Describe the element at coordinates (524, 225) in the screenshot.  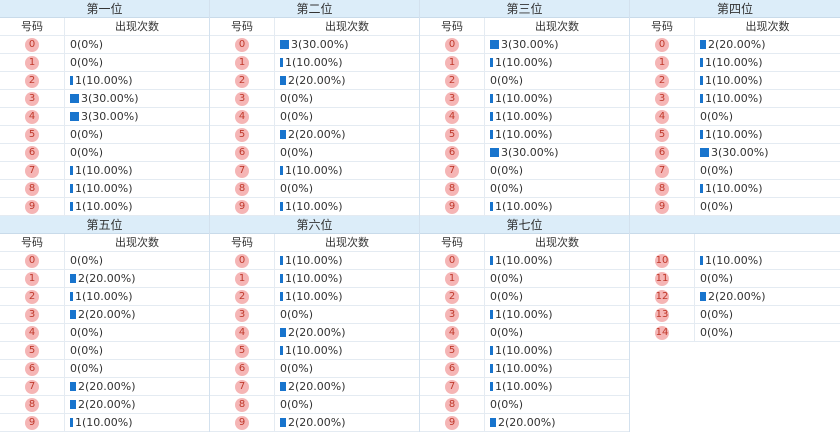
I see `position-title: 第七位` at that location.